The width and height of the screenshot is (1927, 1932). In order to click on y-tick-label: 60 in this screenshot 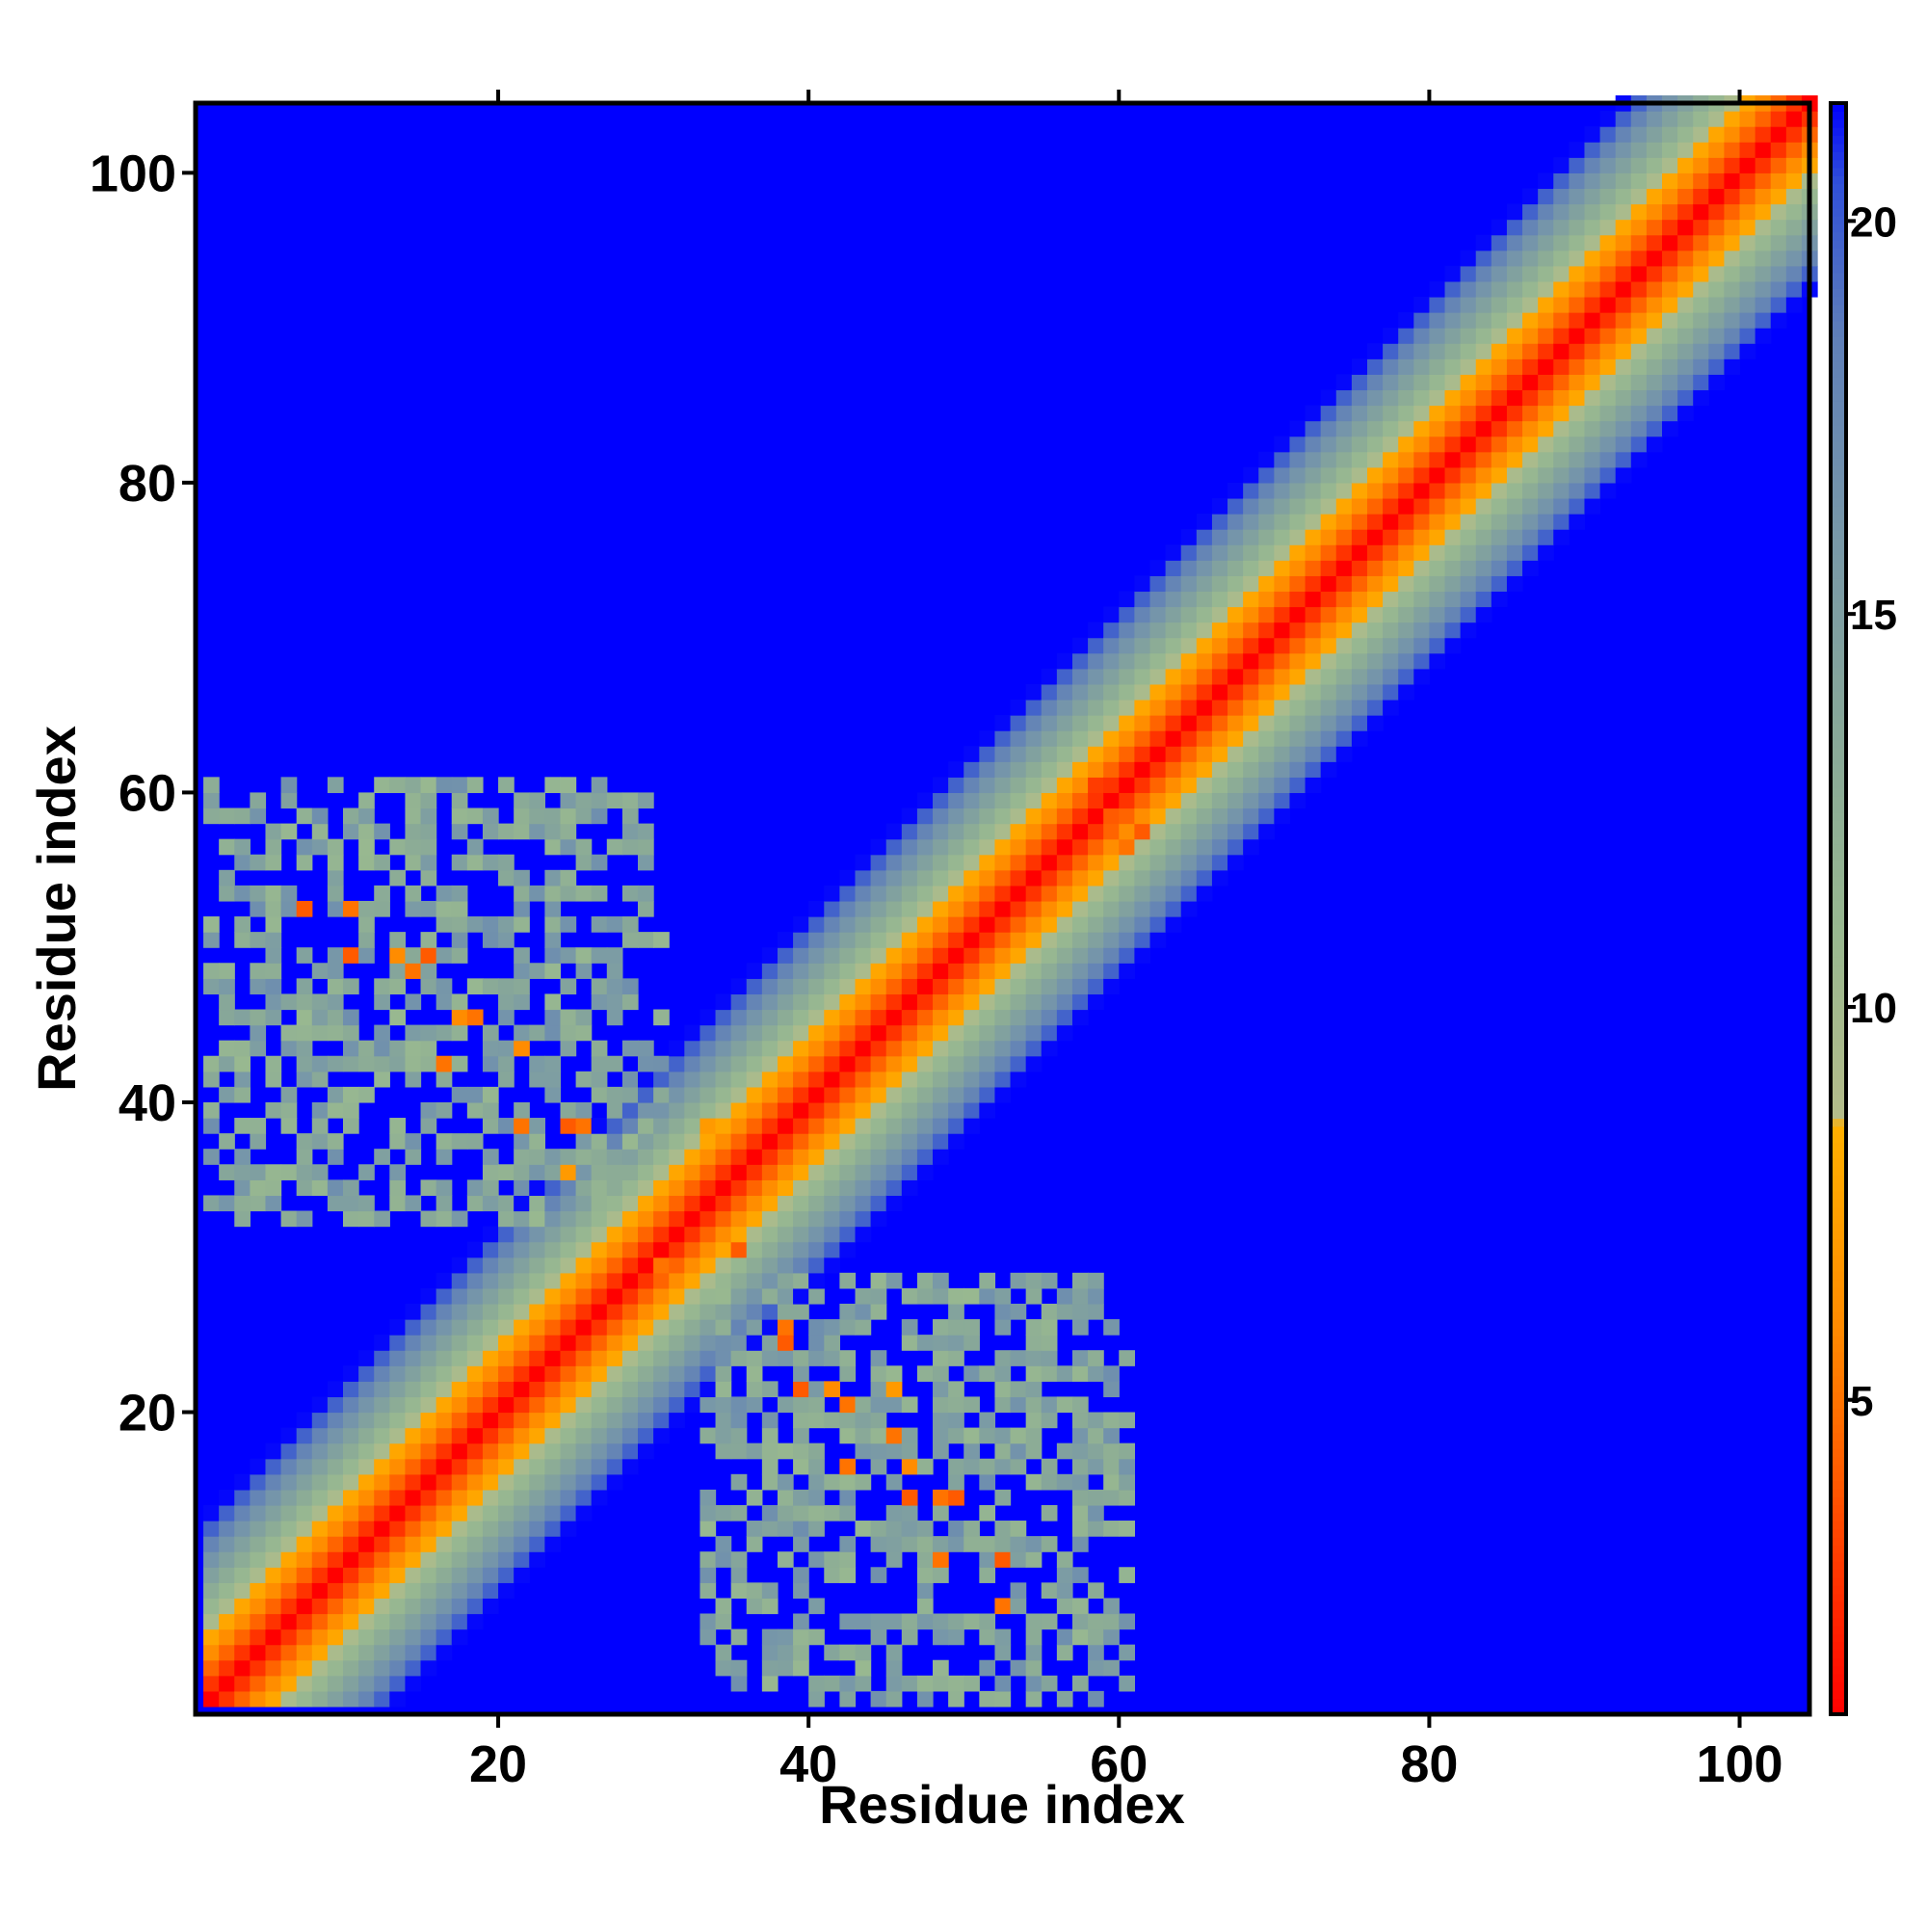, I will do `click(147, 793)`.